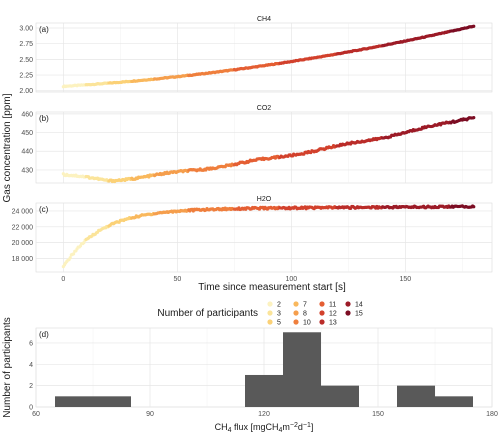 The height and width of the screenshot is (437, 500). Describe the element at coordinates (230, 430) in the screenshot. I see `x-label-part-sub1: 4` at that location.